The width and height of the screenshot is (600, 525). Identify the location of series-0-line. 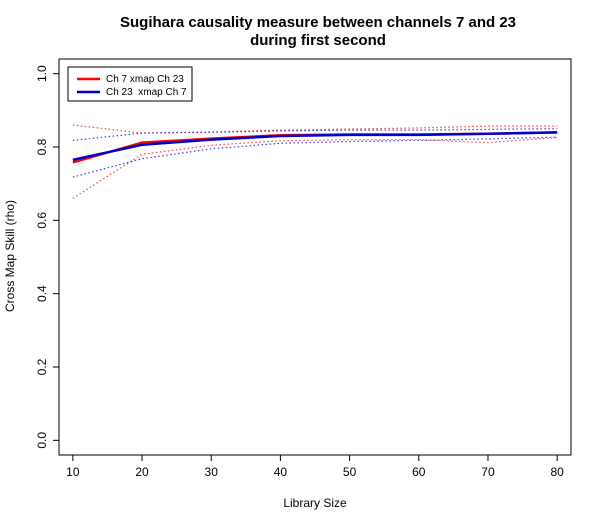
(315, 147).